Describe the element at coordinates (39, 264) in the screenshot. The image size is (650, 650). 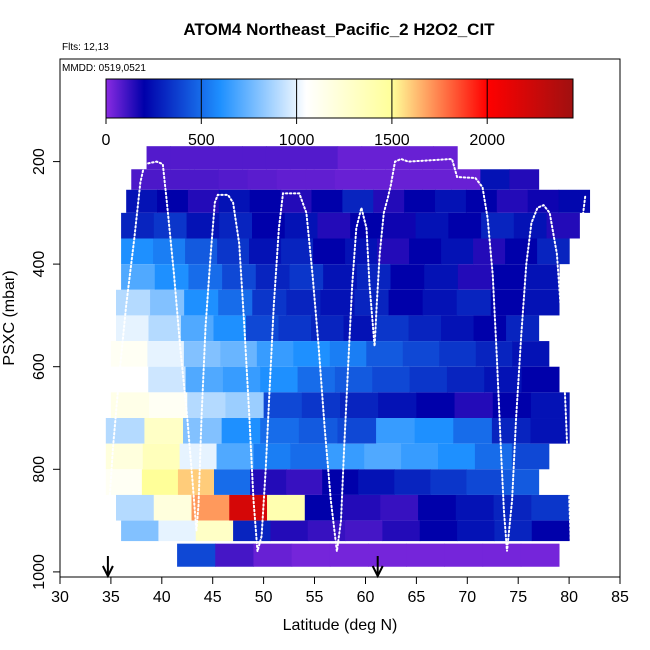
I see `y-tick-label: 400` at that location.